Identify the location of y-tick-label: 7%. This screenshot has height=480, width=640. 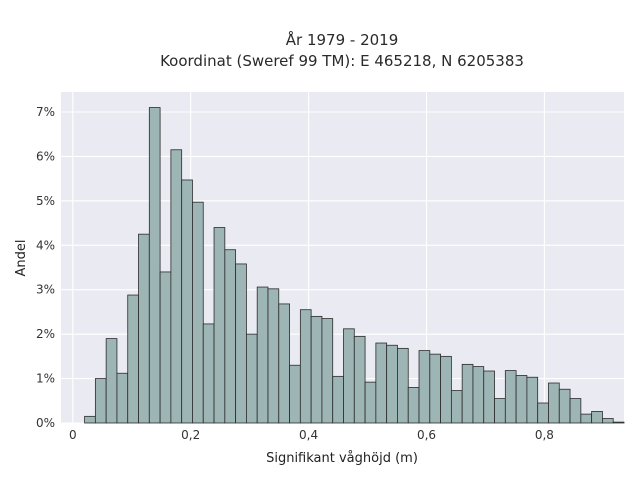
(45, 112).